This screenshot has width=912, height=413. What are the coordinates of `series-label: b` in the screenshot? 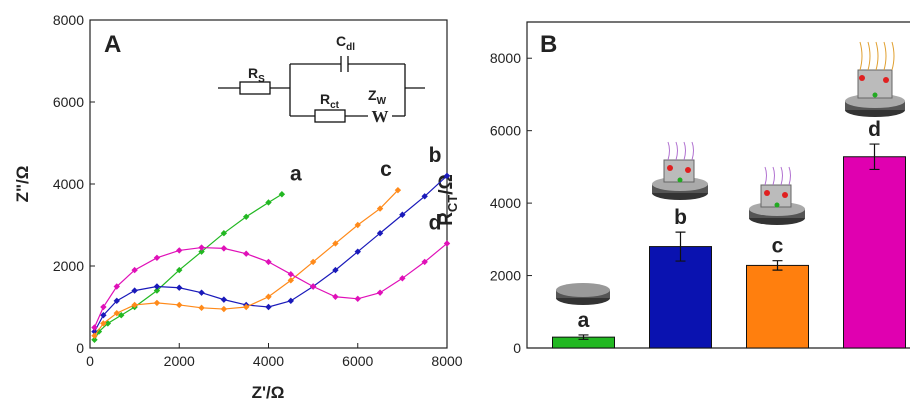 It's located at (435, 155).